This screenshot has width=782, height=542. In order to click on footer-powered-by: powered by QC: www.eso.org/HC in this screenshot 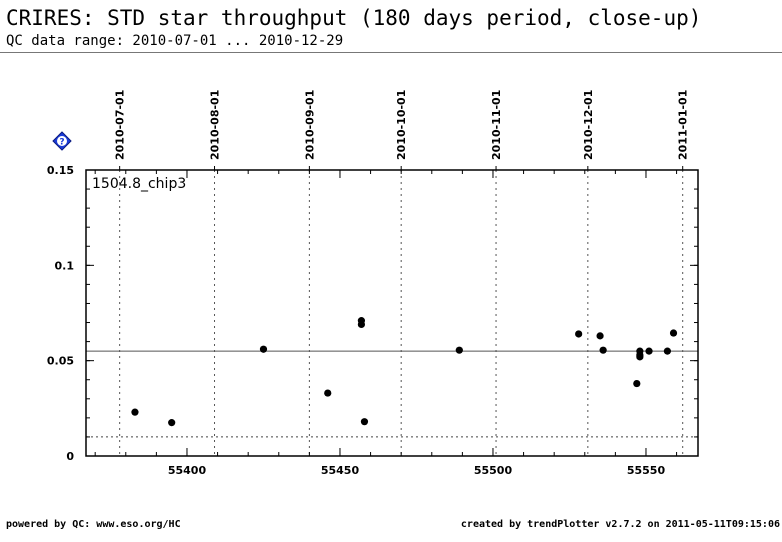, I will do `click(93, 524)`.